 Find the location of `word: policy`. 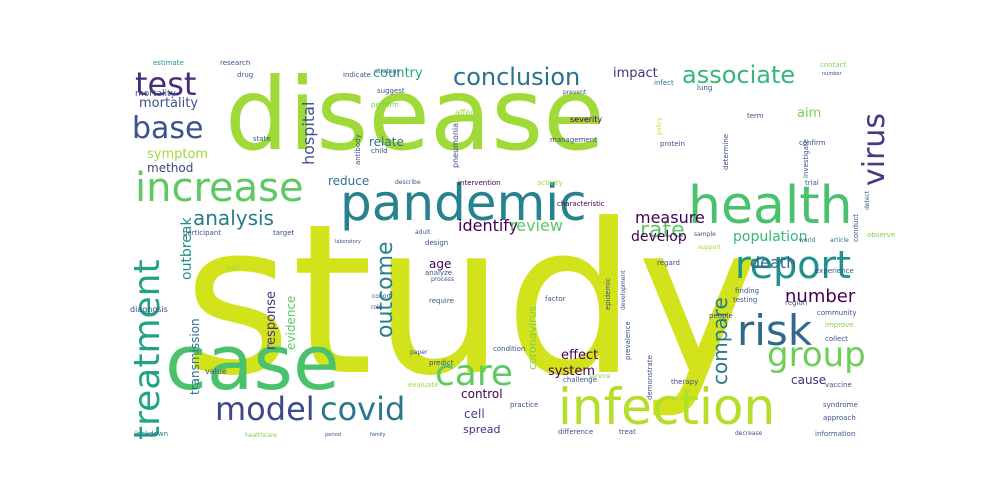

word: policy is located at coordinates (659, 126).